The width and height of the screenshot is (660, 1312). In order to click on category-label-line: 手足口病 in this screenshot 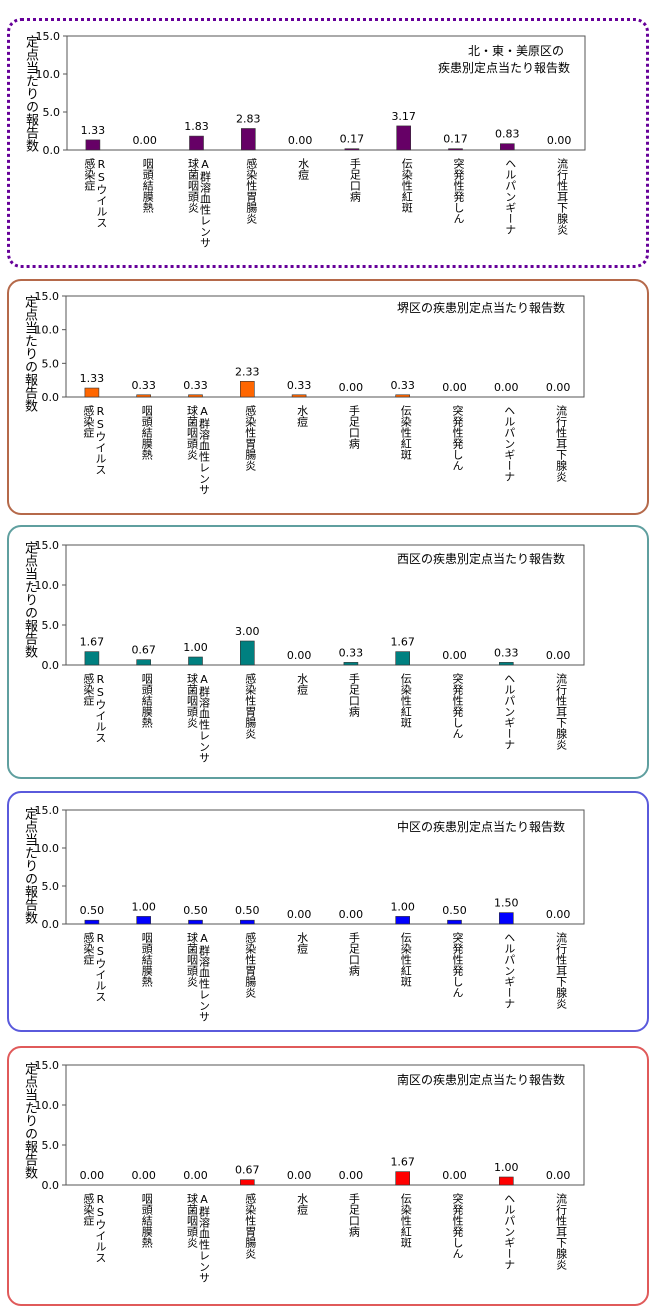, I will do `click(354, 954)`.